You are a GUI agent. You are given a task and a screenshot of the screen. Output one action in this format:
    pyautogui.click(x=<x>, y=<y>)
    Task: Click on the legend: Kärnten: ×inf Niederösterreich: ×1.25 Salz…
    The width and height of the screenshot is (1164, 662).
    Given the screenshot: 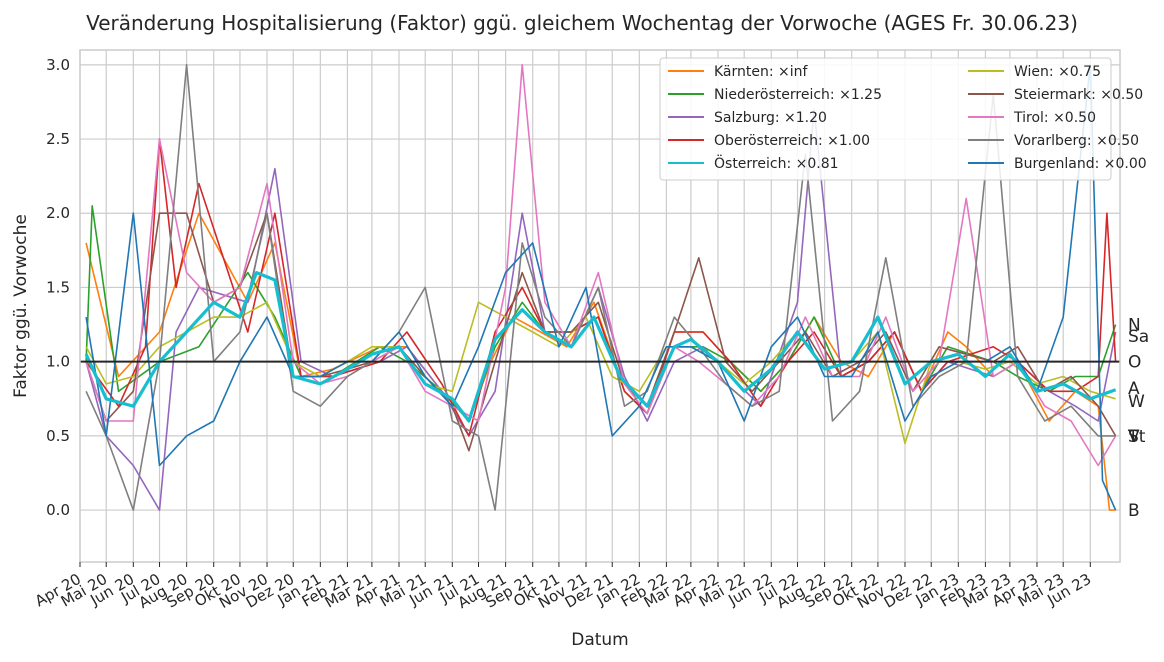 What is the action you would take?
    pyautogui.click(x=903, y=119)
    